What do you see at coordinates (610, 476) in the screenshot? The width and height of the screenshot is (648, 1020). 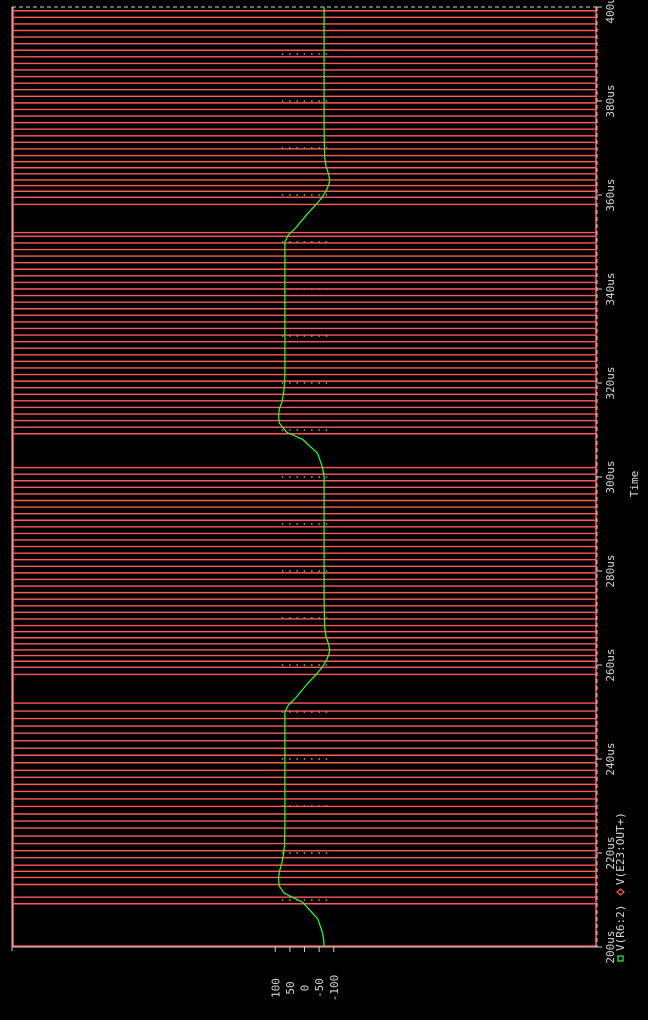 I see `x-tick-label: 300us` at bounding box center [610, 476].